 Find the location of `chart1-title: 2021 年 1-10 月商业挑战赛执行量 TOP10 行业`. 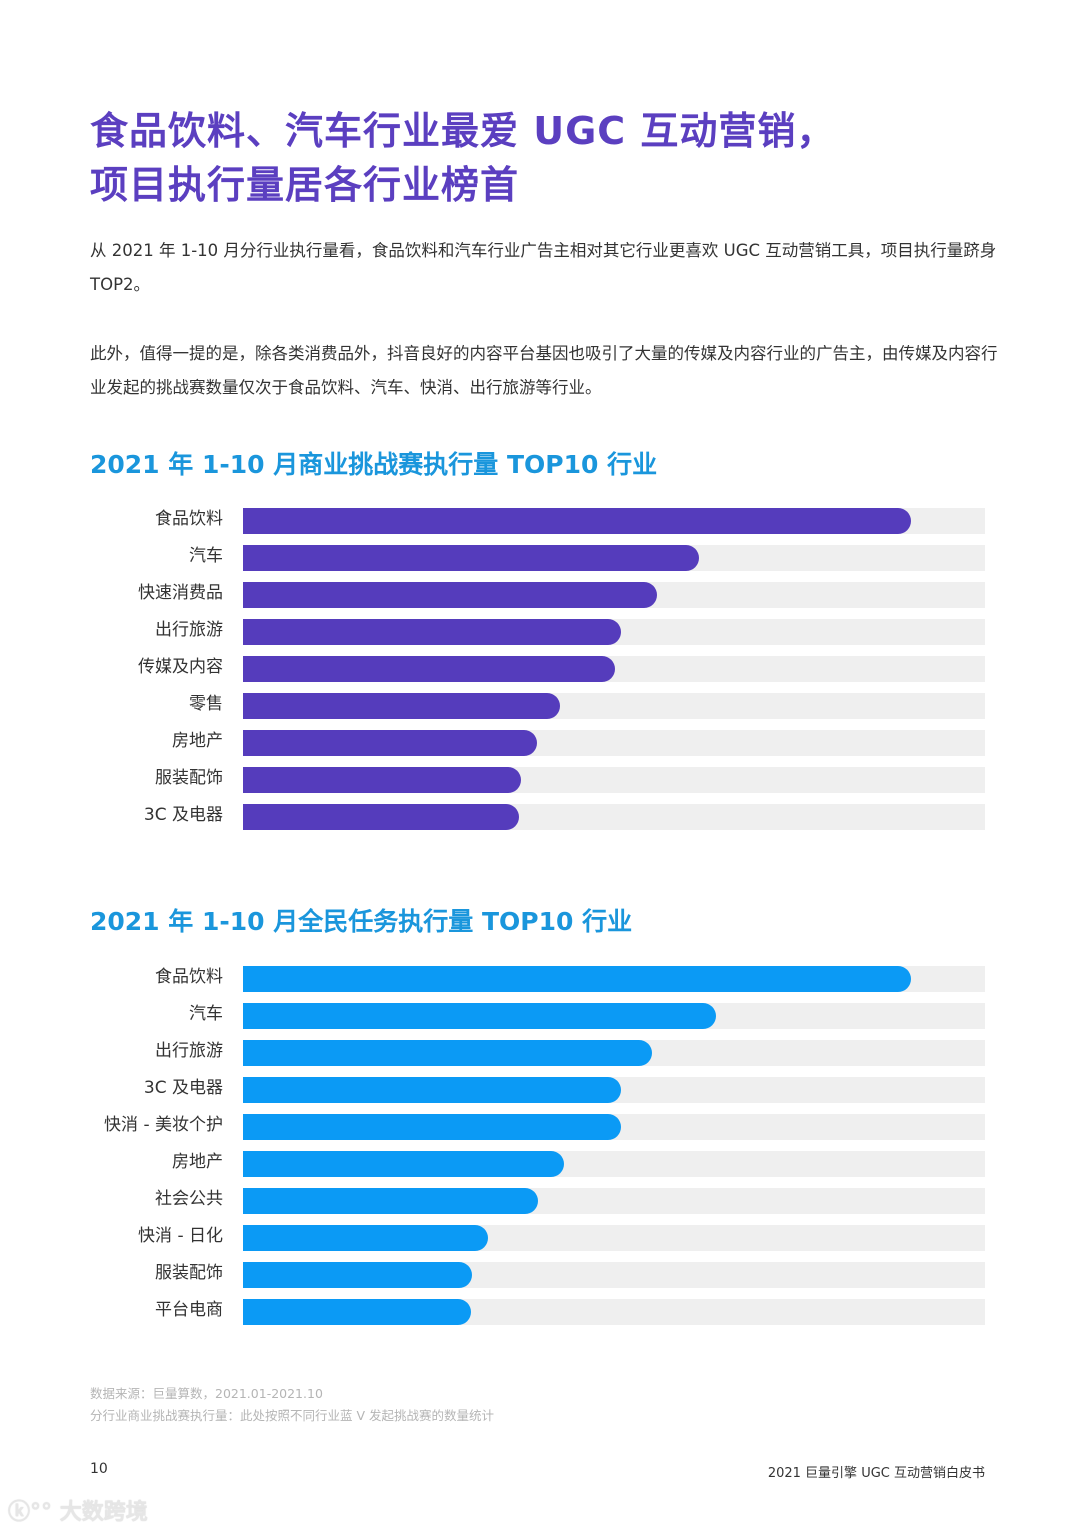

chart1-title: 2021 年 1-10 月商业挑战赛执行量 TOP10 行业 is located at coordinates (374, 464).